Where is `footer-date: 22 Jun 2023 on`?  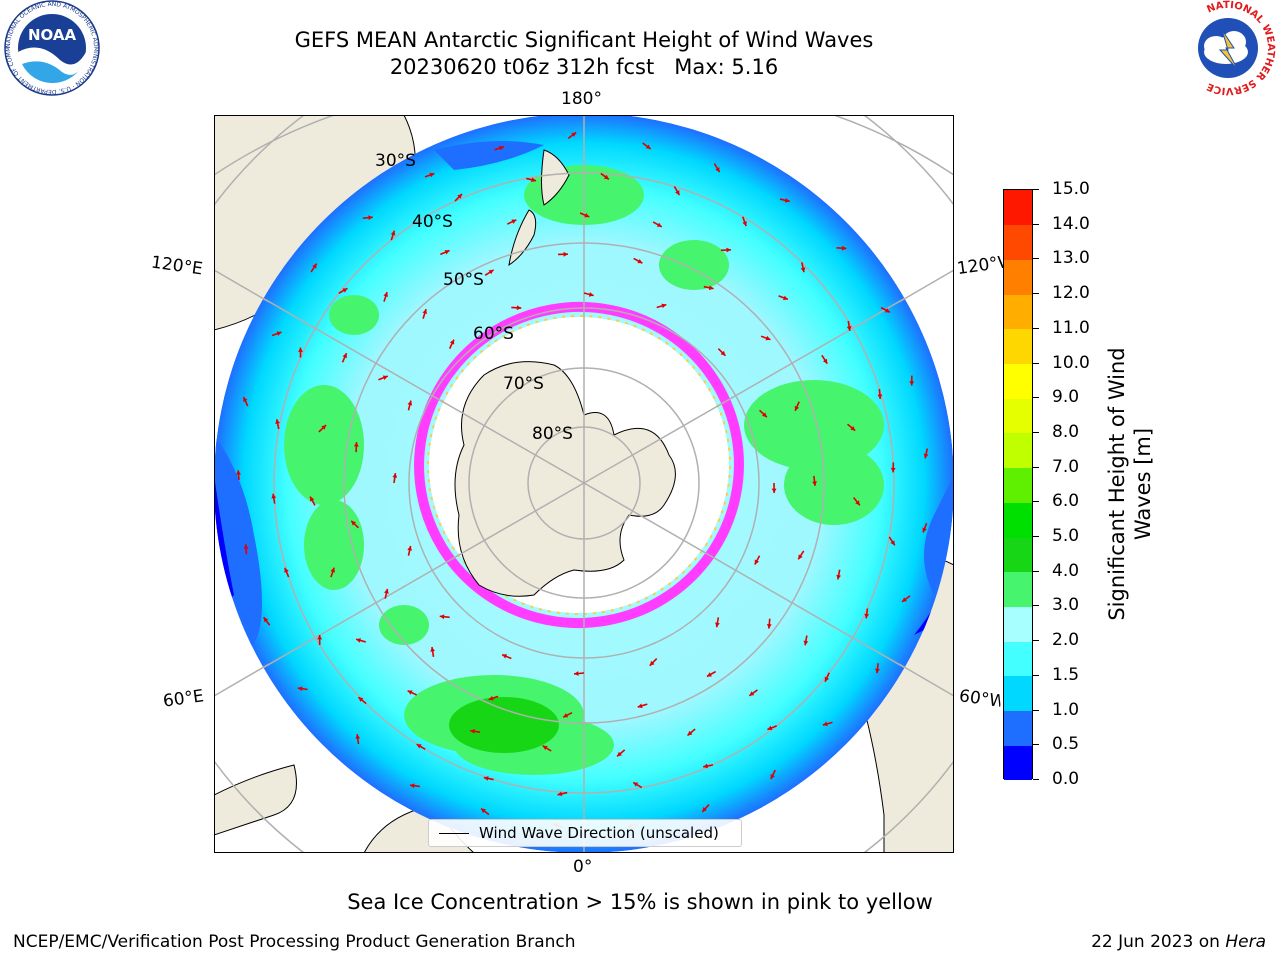
footer-date: 22 Jun 2023 on is located at coordinates (1155, 942).